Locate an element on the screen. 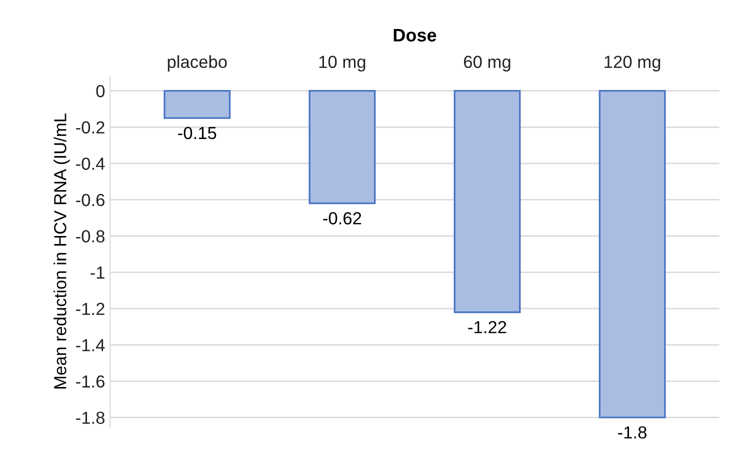 Image resolution: width=734 pixels, height=449 pixels. data-label: -0.62 is located at coordinates (342, 218).